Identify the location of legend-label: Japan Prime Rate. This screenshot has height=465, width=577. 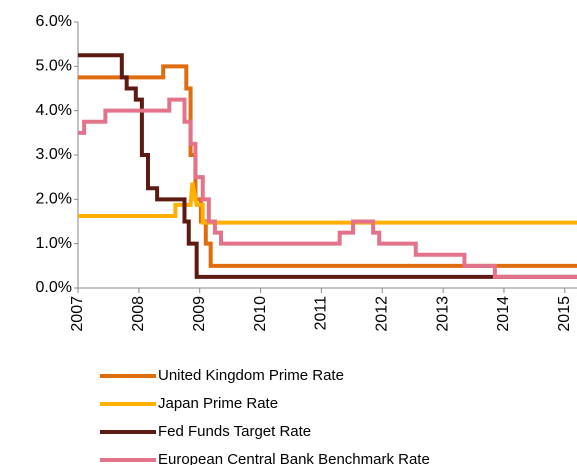
(218, 403).